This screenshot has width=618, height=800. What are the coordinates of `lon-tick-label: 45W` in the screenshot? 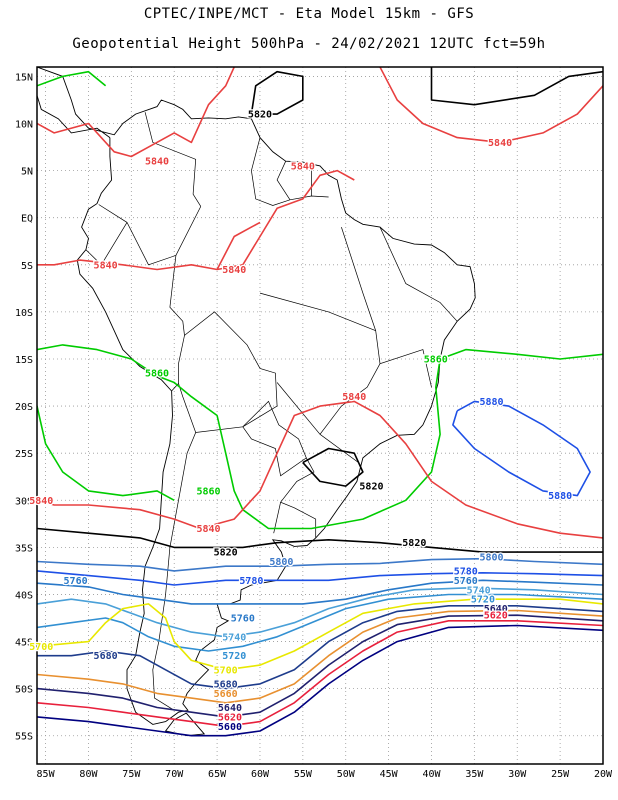 It's located at (389, 774).